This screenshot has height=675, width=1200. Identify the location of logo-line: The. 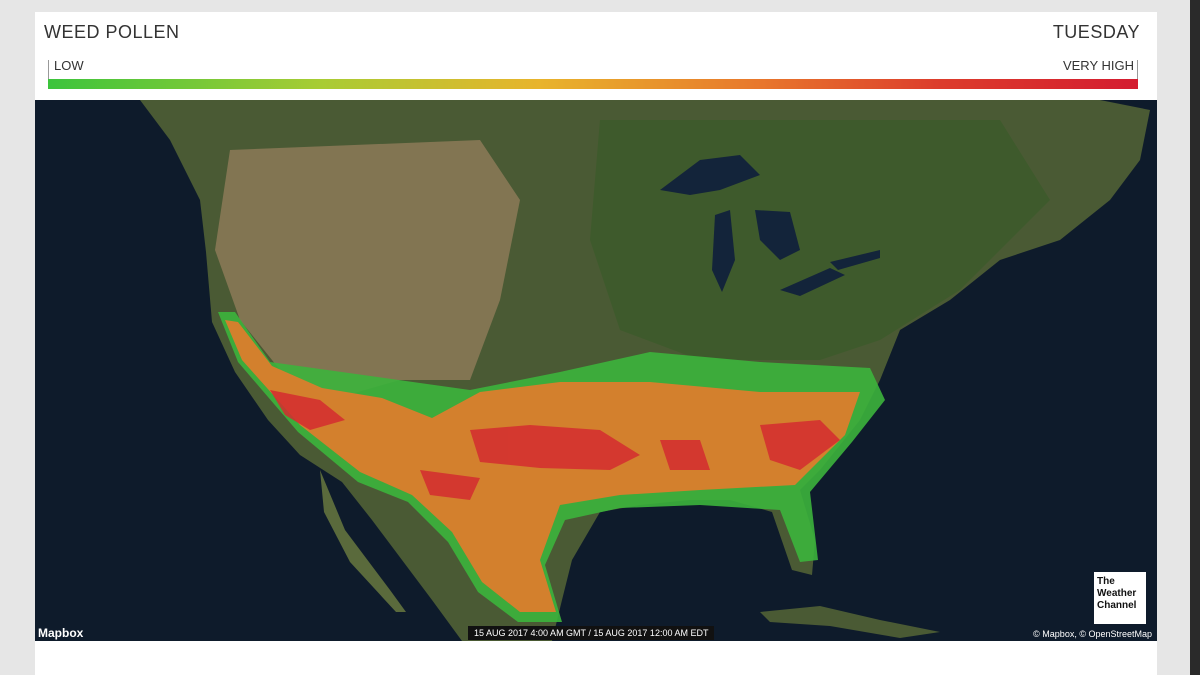
(1106, 581).